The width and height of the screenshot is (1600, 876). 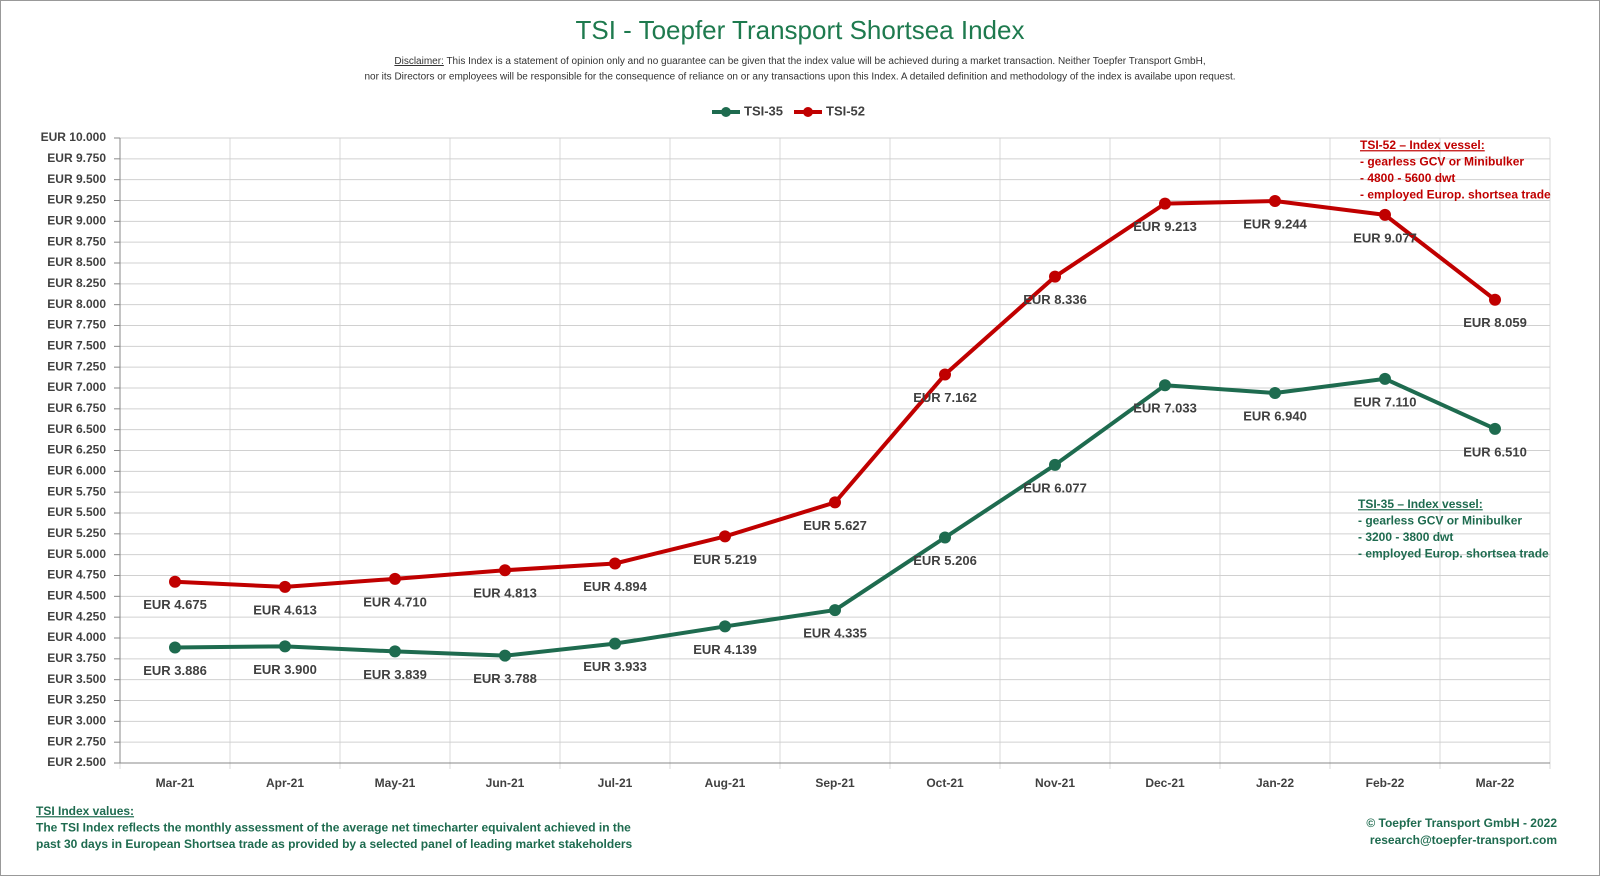 I want to click on y-tick-label: EUR 5.500, so click(x=76, y=512).